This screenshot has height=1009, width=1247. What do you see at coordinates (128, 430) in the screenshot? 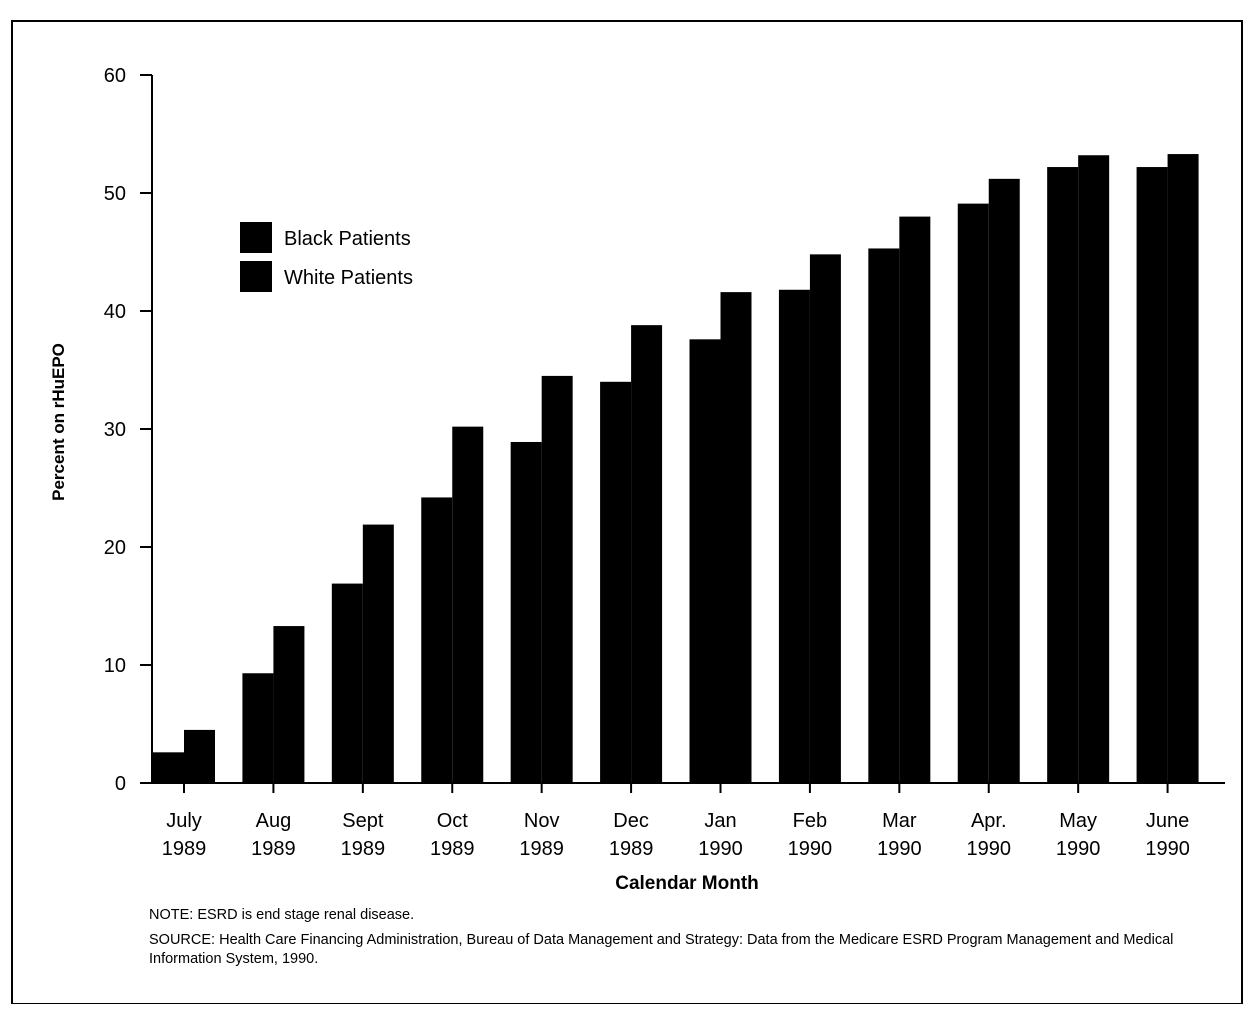
I see `y-axis-ticks: 0 10 20 30 40 50 60` at bounding box center [128, 430].